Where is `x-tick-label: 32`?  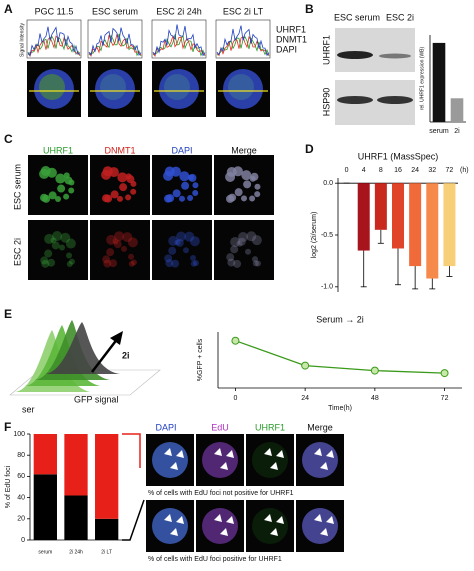 x-tick-label: 32 is located at coordinates (432, 170).